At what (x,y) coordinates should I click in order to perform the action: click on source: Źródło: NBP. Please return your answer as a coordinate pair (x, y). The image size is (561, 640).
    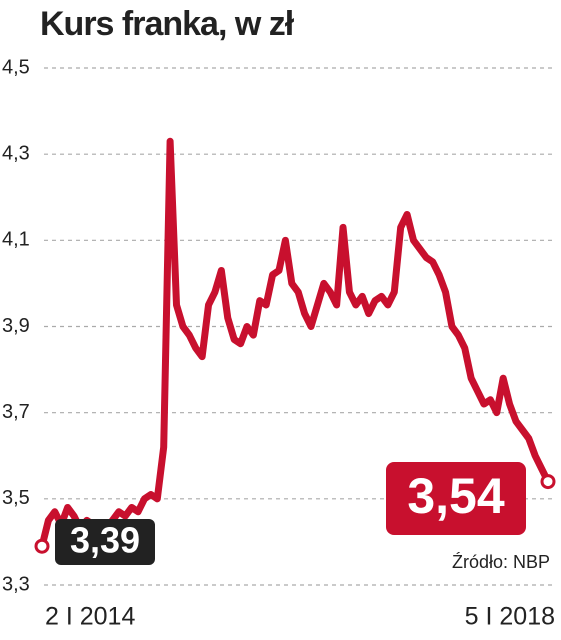
    Looking at the image, I should click on (501, 562).